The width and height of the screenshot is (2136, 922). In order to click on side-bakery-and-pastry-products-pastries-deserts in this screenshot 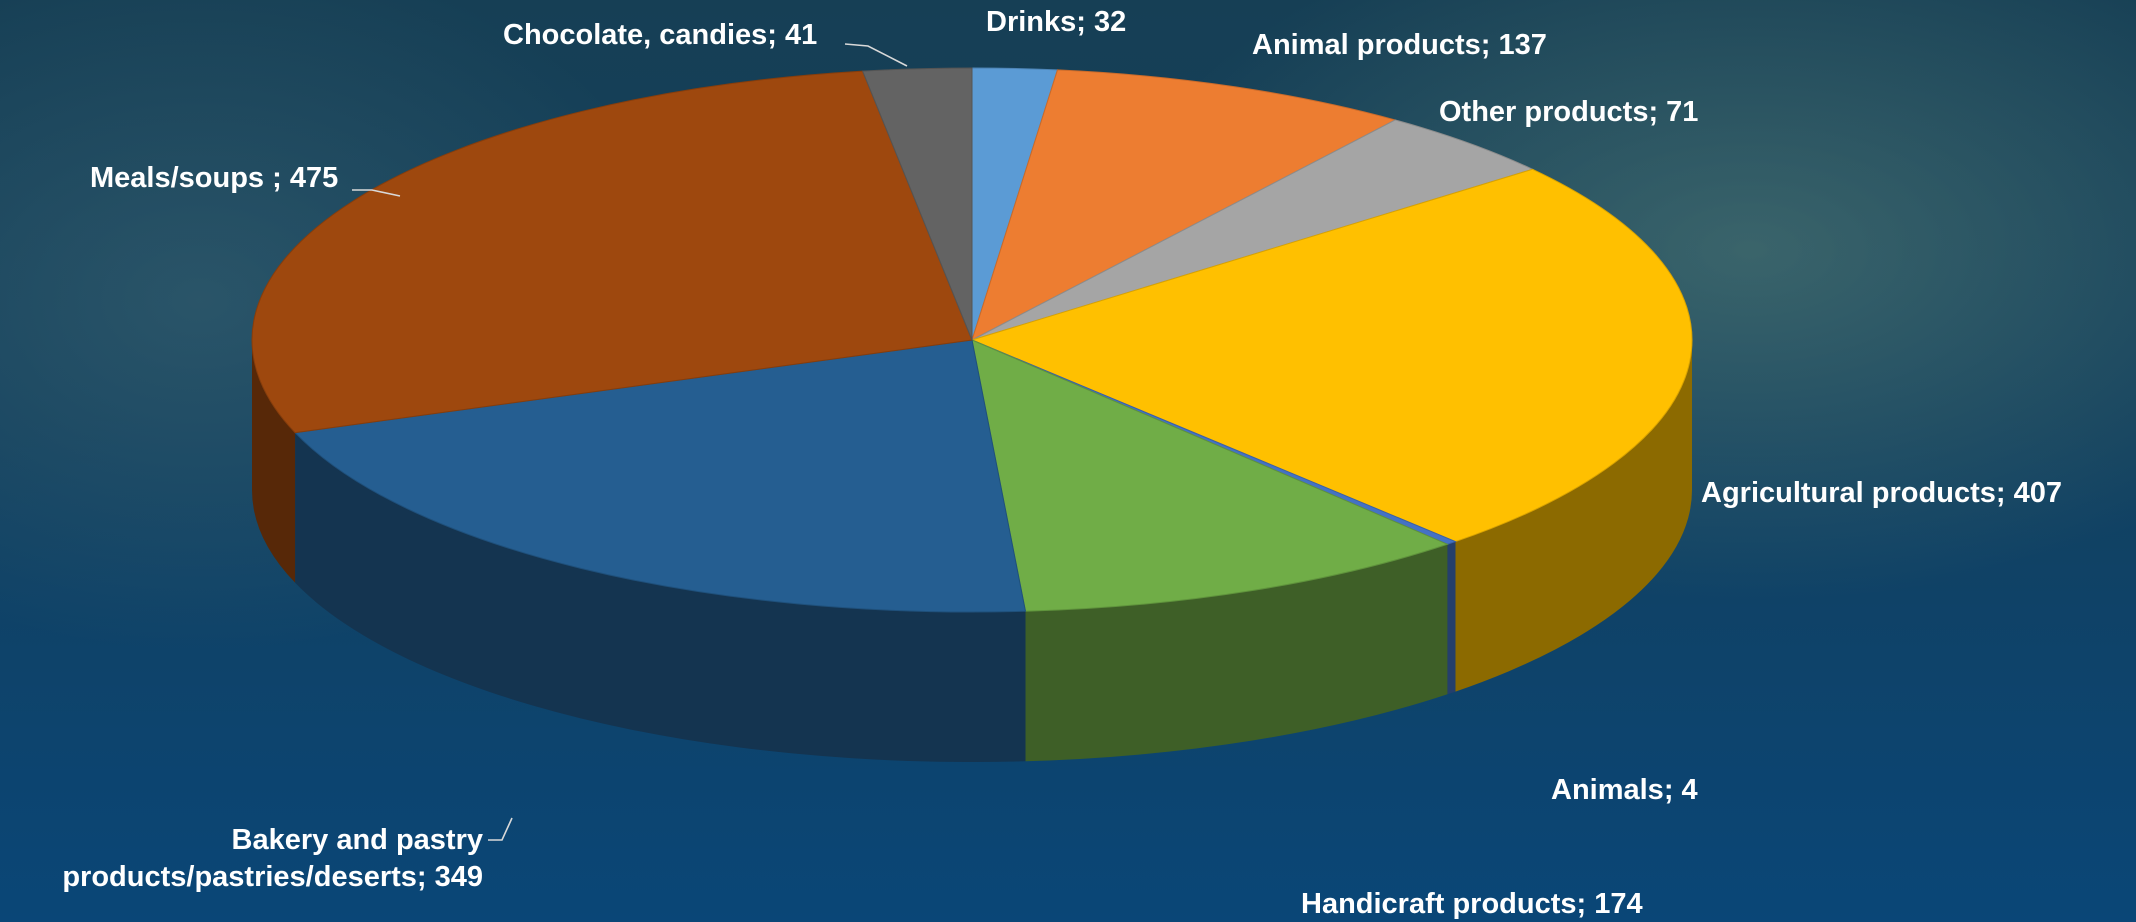, I will do `click(660, 597)`.